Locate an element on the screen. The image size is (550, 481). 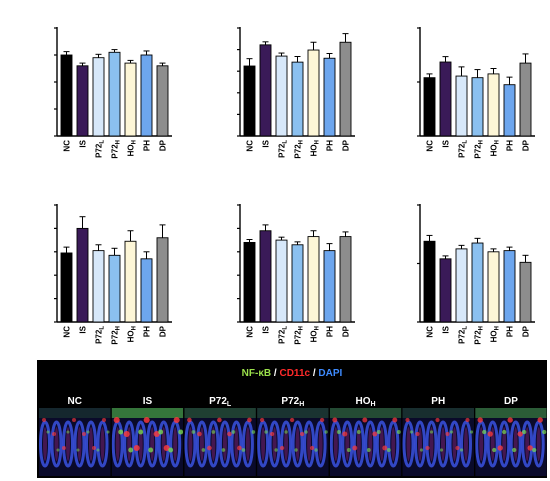
micrograph-6: DP is located at coordinates (511, 436).